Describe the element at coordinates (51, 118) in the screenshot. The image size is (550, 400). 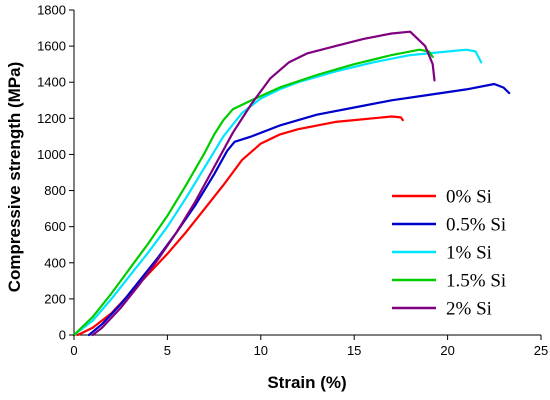
I see `y-tick-label: 1200` at that location.